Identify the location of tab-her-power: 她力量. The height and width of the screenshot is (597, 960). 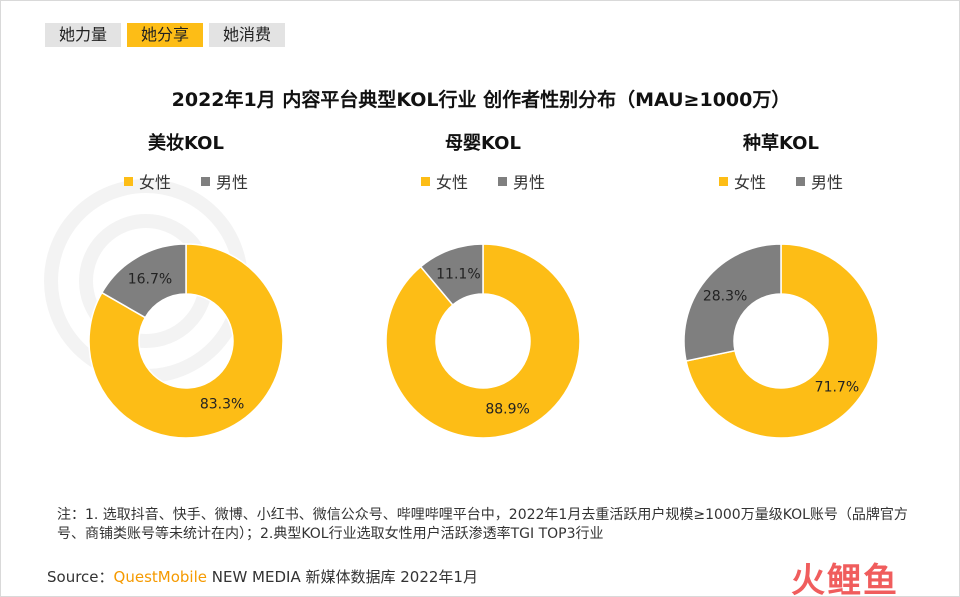
(83, 35).